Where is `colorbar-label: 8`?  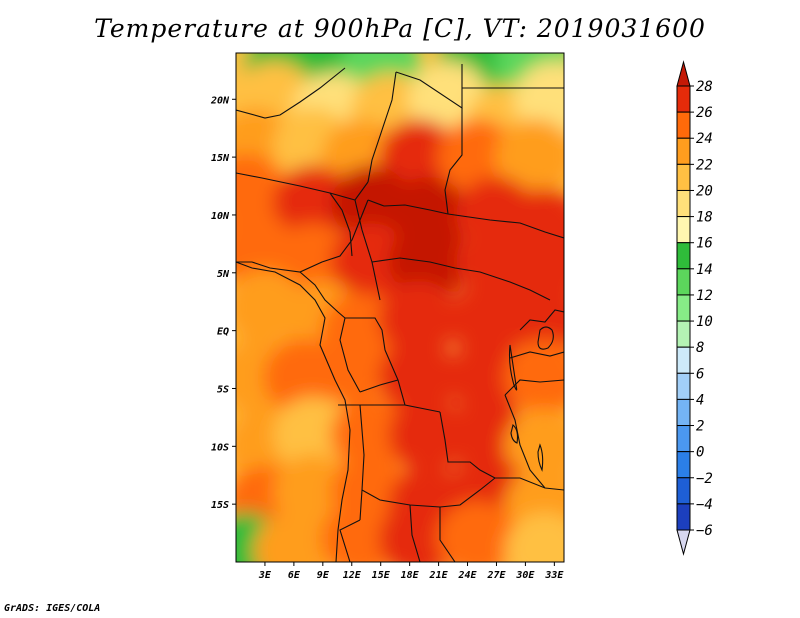
colorbar-label: 8 is located at coordinates (700, 348).